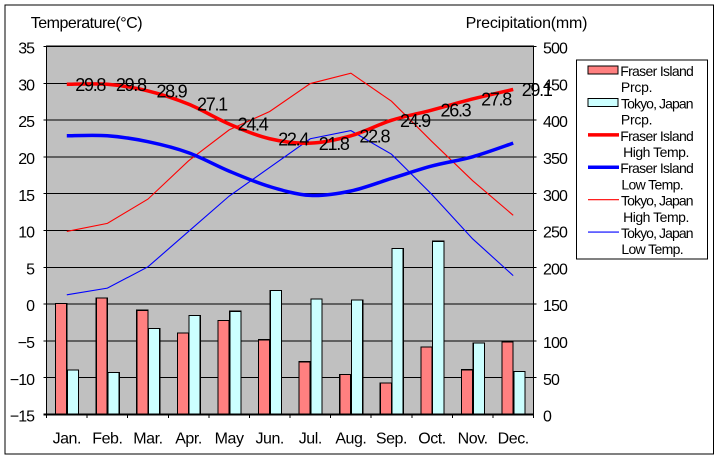  Describe the element at coordinates (527, 23) in the screenshot. I see `svg-text: Precipitation(mm)` at that location.